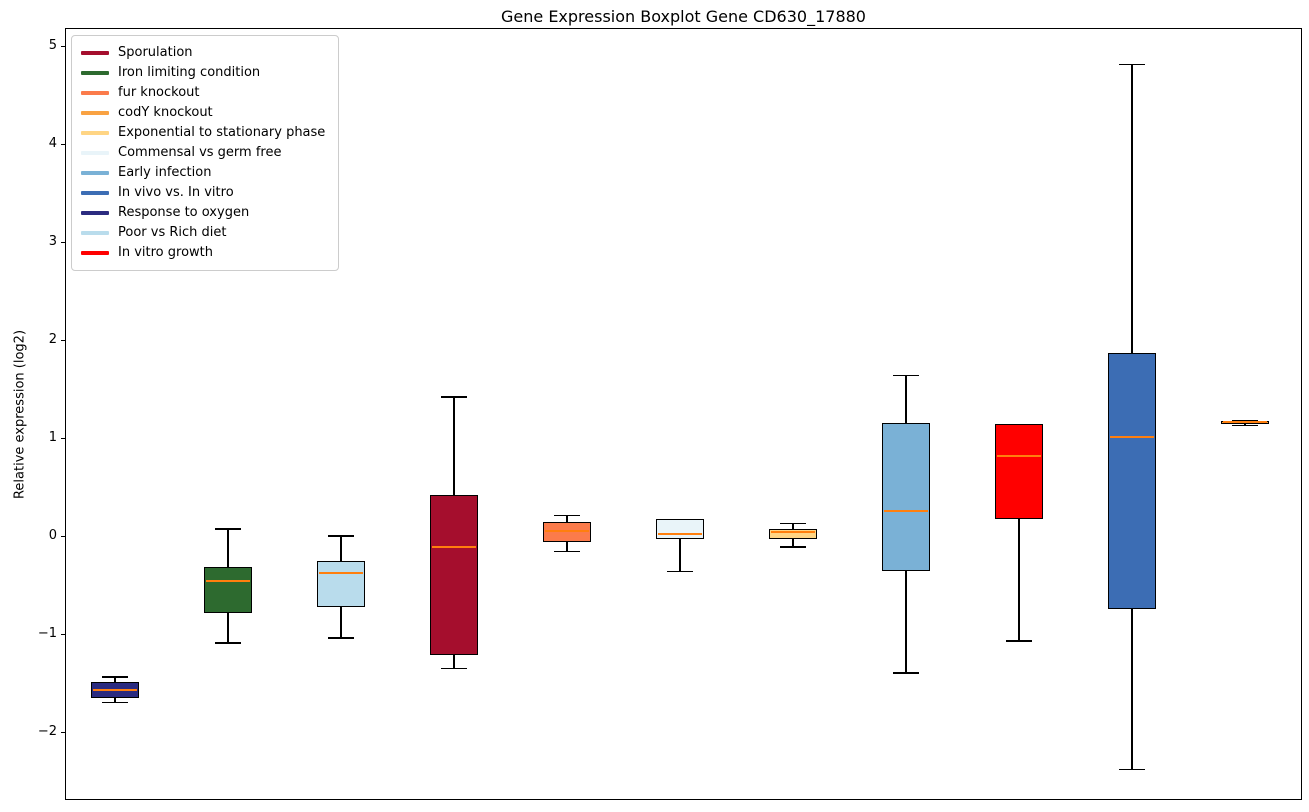  What do you see at coordinates (52, 45) in the screenshot?
I see `y-tick-label: 5` at bounding box center [52, 45].